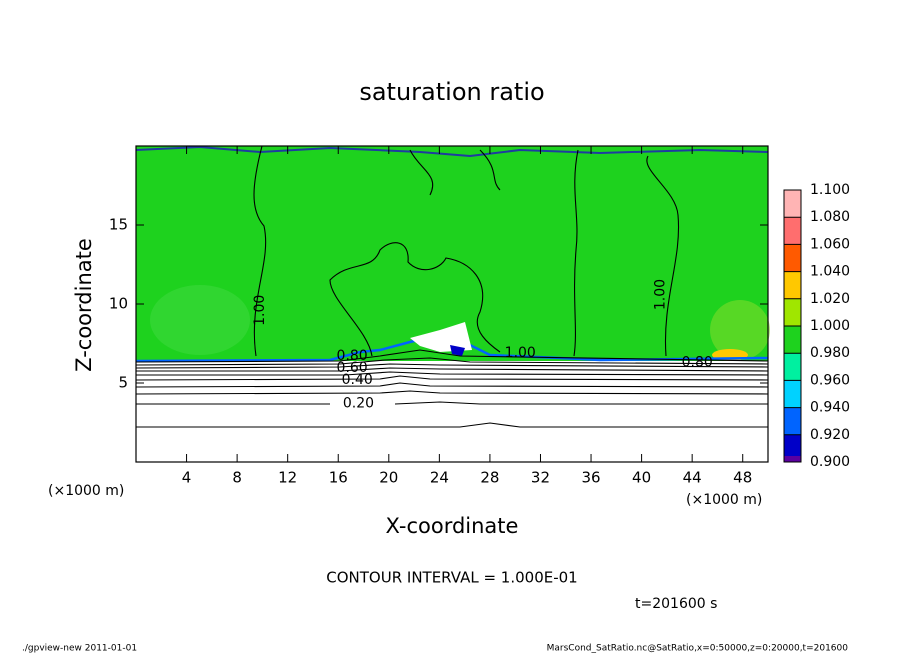 The height and width of the screenshot is (654, 904). I want to click on colorbar-label: 0.980, so click(830, 353).